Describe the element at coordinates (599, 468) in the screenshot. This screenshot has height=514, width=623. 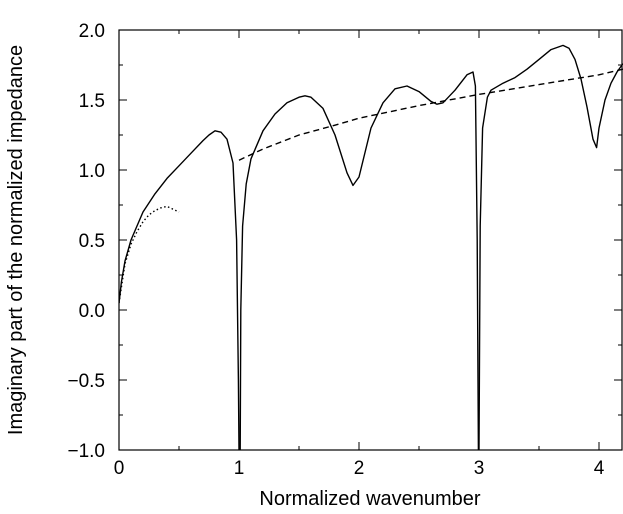
I see `x-tick-label: 4` at that location.